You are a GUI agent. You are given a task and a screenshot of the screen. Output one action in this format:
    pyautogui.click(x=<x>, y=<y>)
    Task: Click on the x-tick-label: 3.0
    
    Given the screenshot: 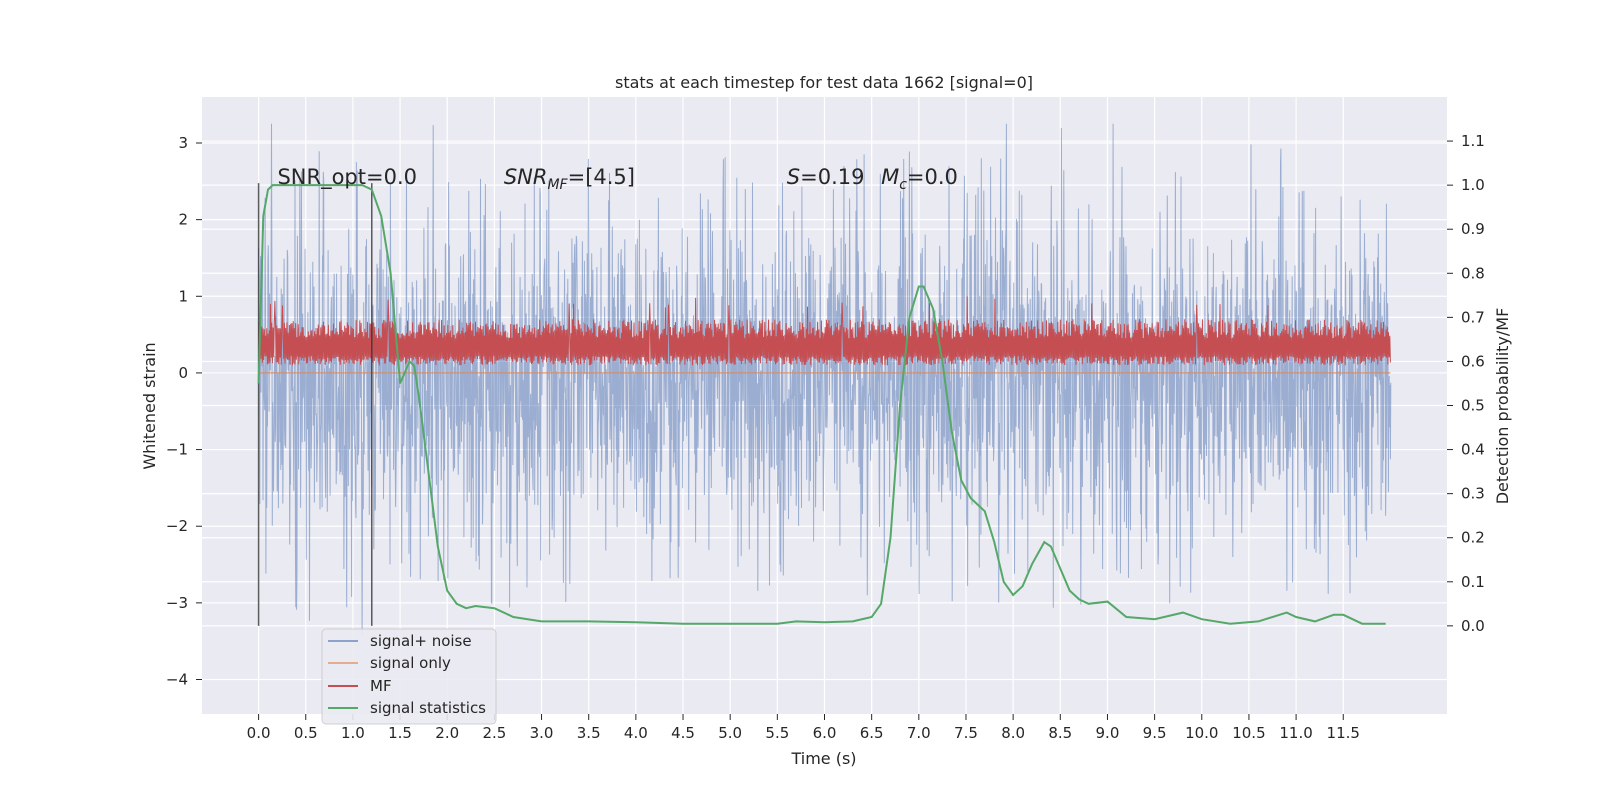 What is the action you would take?
    pyautogui.click(x=542, y=733)
    